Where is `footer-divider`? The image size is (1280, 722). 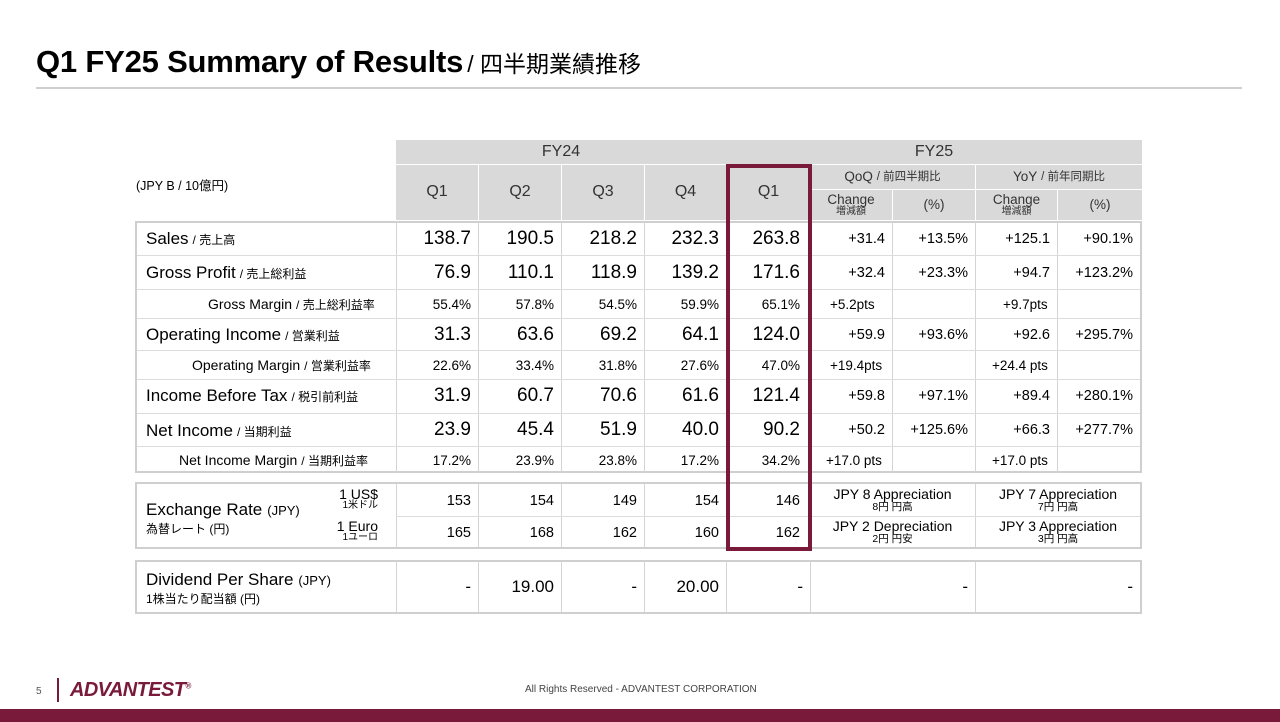
footer-divider is located at coordinates (58, 690).